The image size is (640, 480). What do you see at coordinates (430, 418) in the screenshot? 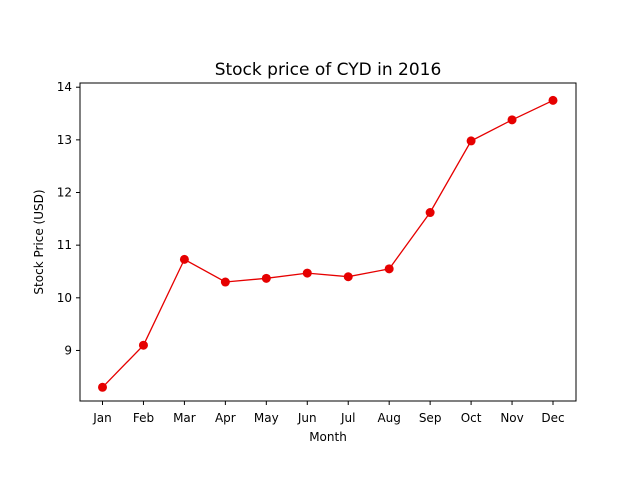
I see `x-tick-label: Sep` at bounding box center [430, 418].